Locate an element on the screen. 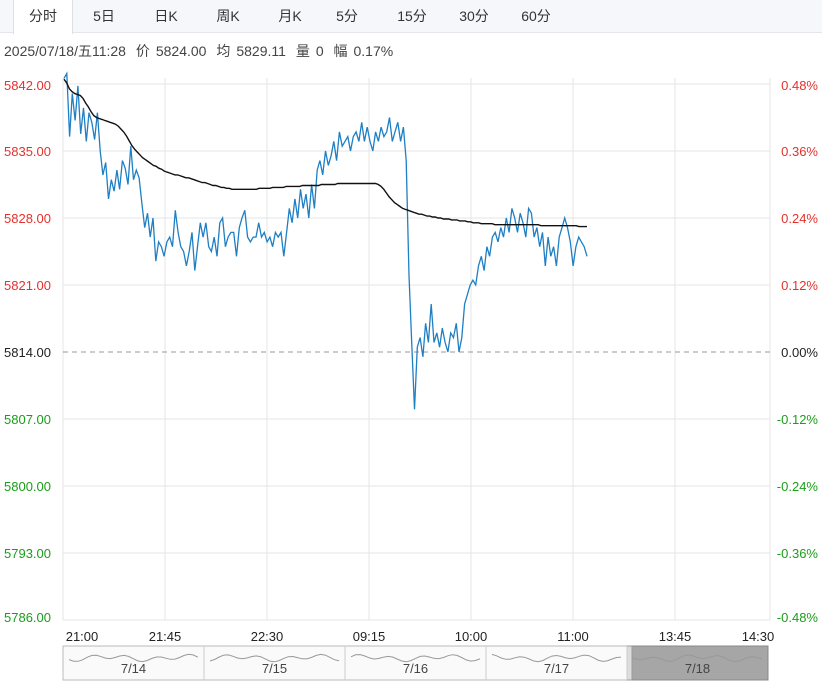  price-value: 5824.00 is located at coordinates (181, 51).